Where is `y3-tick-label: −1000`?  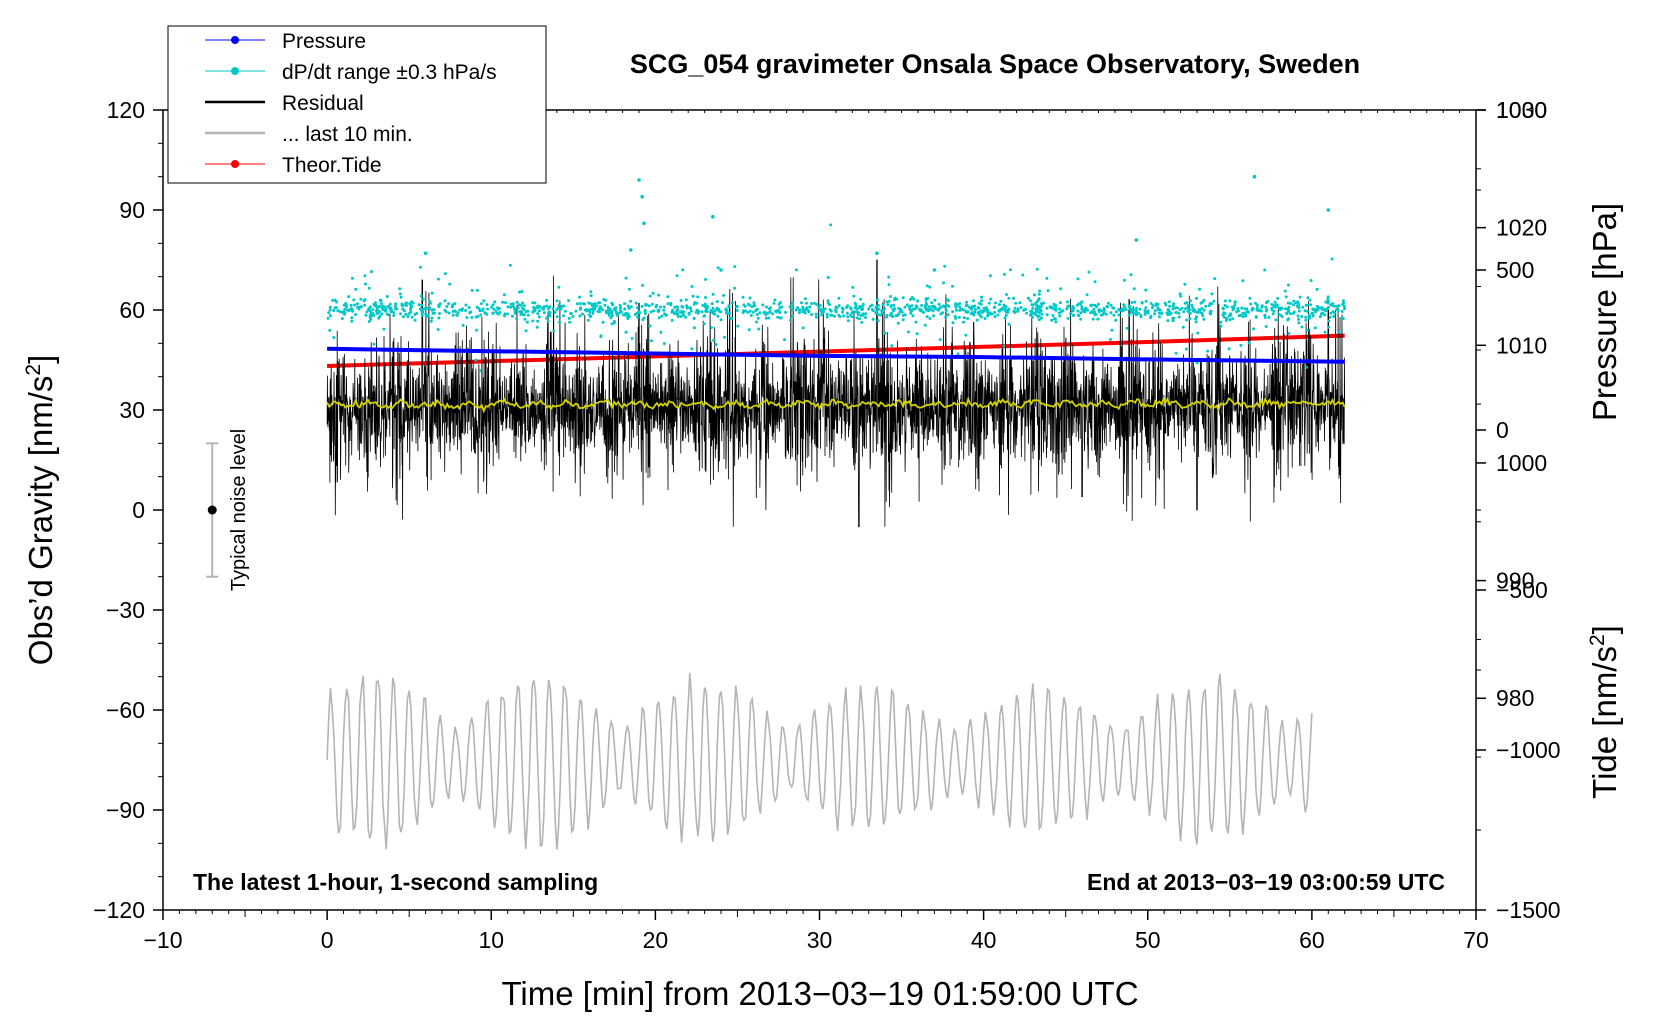
y3-tick-label: −1000 is located at coordinates (1528, 750).